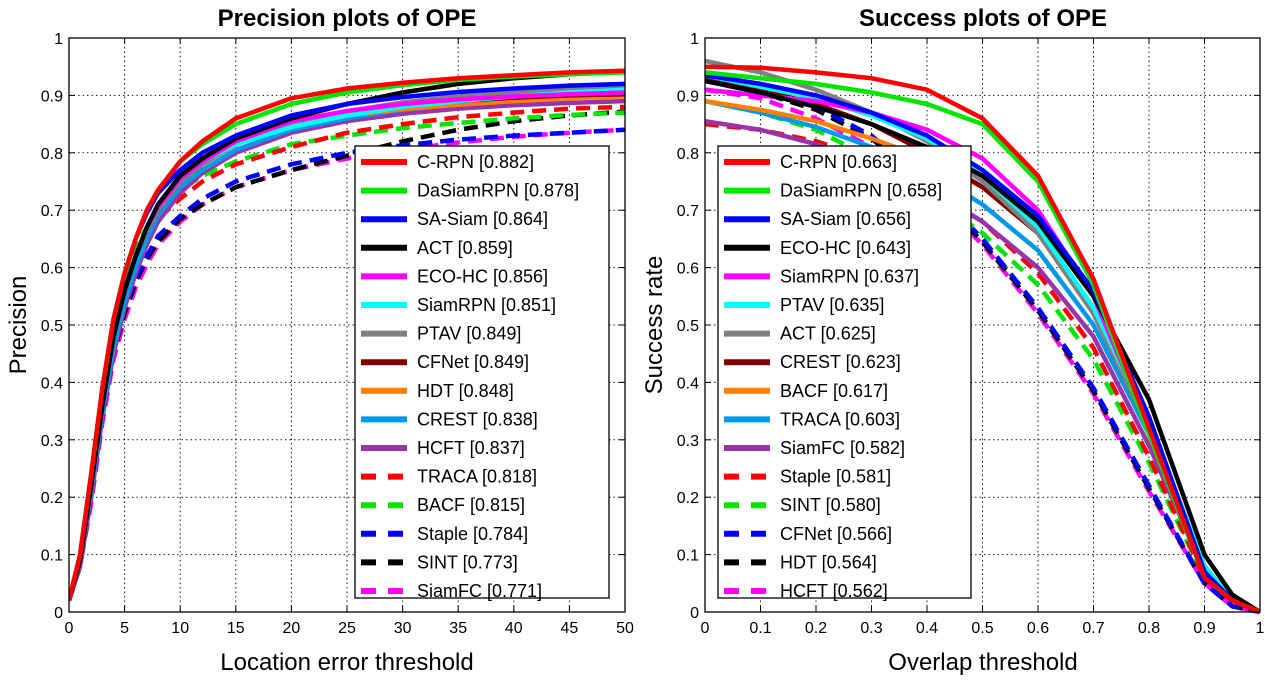 The width and height of the screenshot is (1265, 683). What do you see at coordinates (654, 325) in the screenshot?
I see `success-chart-ylabel: Success rate` at bounding box center [654, 325].